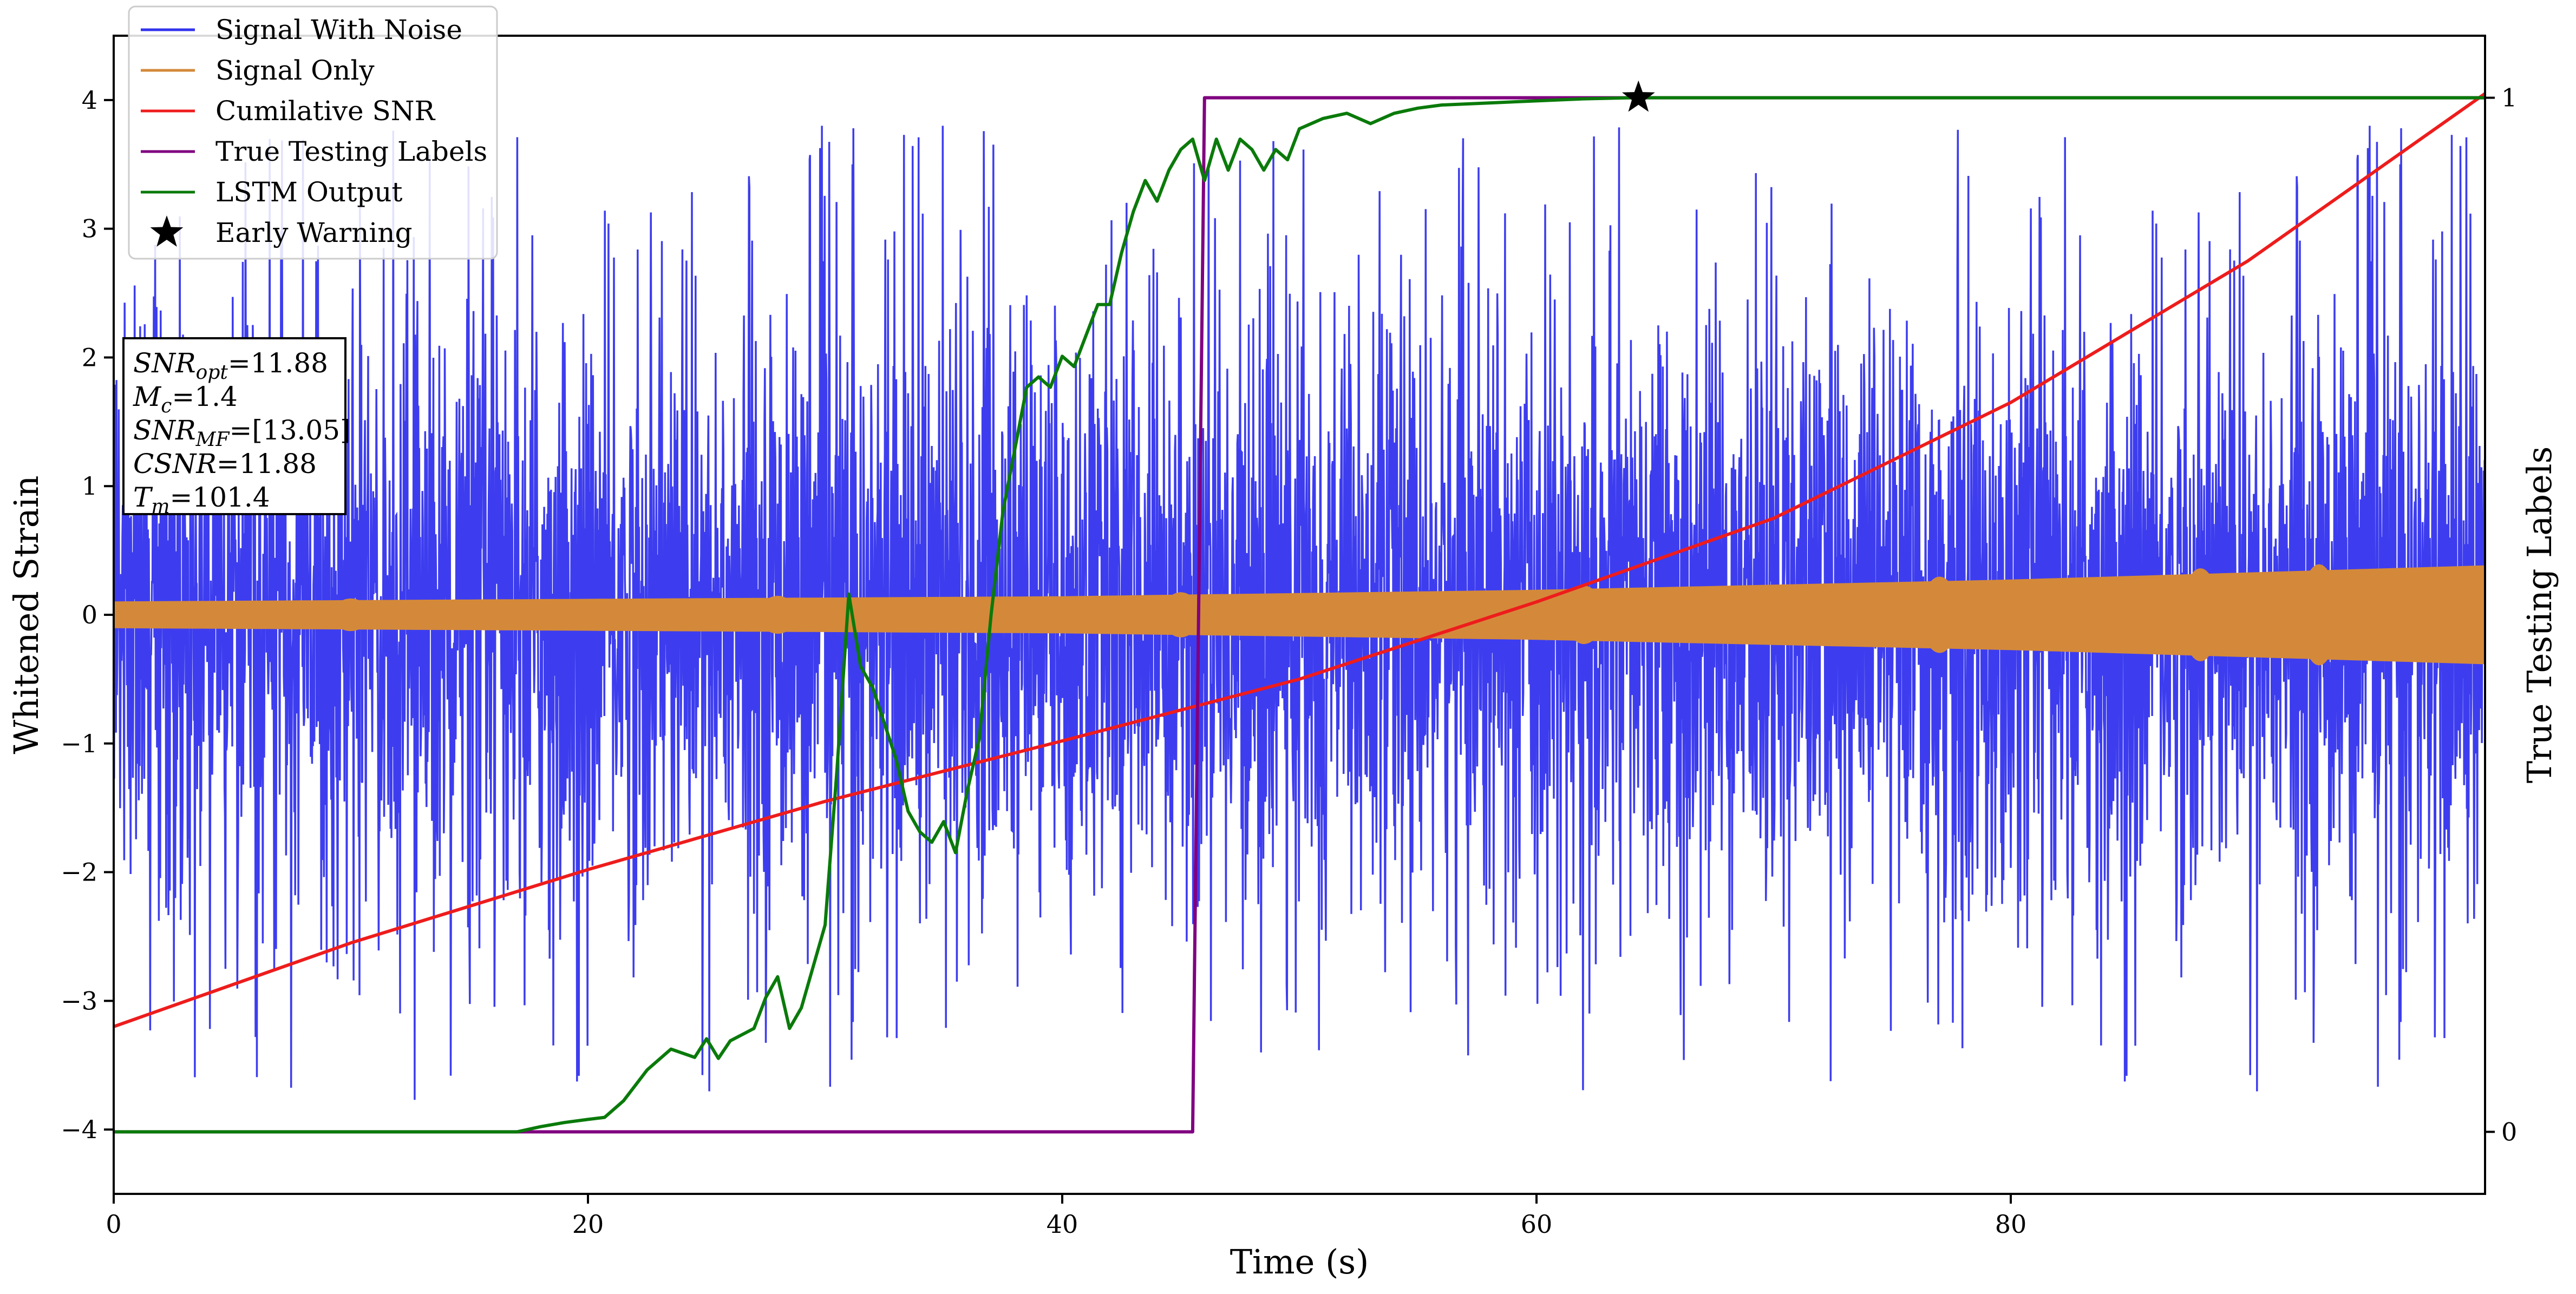  What do you see at coordinates (588, 1224) in the screenshot?
I see `x-tick-label: 20` at bounding box center [588, 1224].